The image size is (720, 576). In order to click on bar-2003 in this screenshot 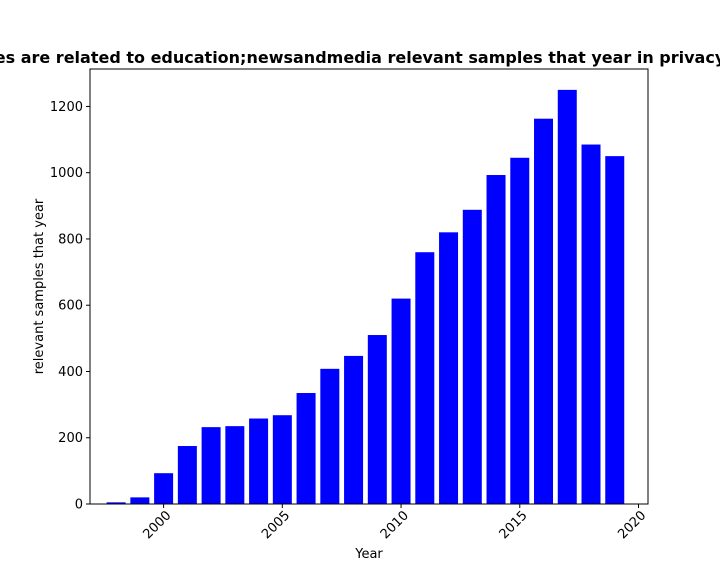, I will do `click(235, 465)`.